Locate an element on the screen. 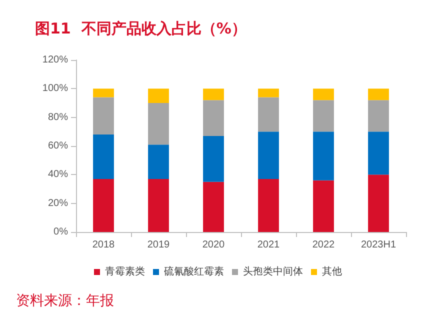 The image size is (436, 320). legend-label: 硫氰酸红霉素 is located at coordinates (194, 272).